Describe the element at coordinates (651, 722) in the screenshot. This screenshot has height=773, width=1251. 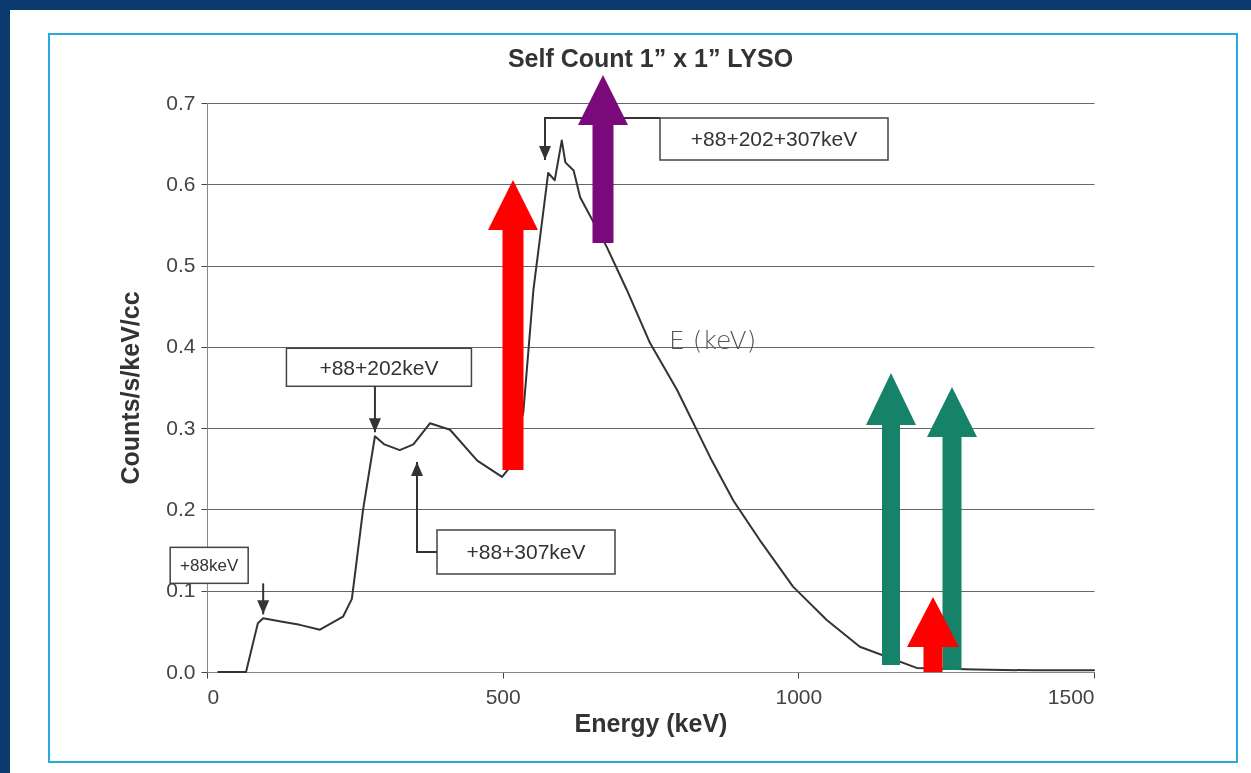
I see `x-axis-title: Energy (keV)` at that location.